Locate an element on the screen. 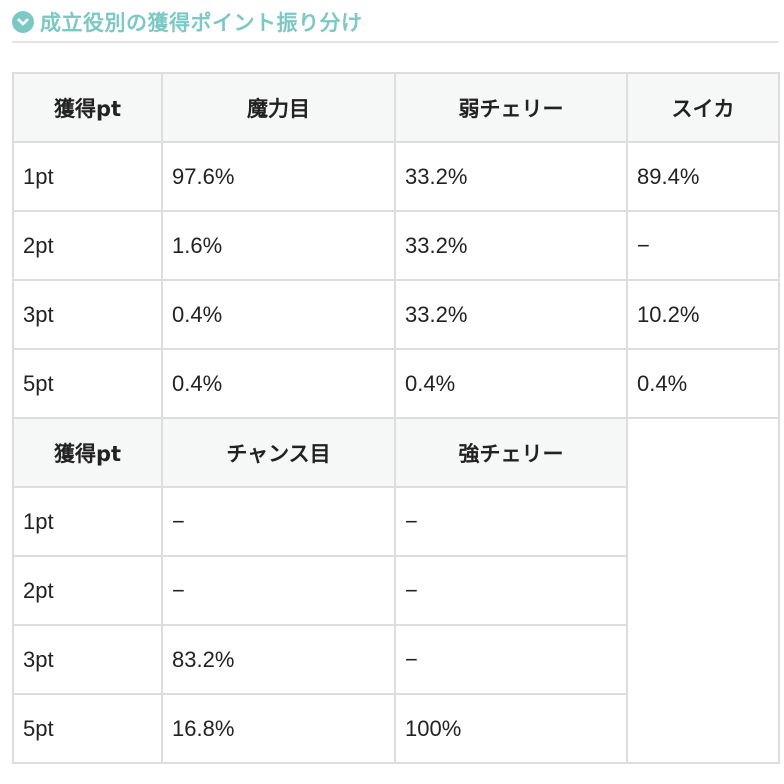  title-divider is located at coordinates (395, 42).